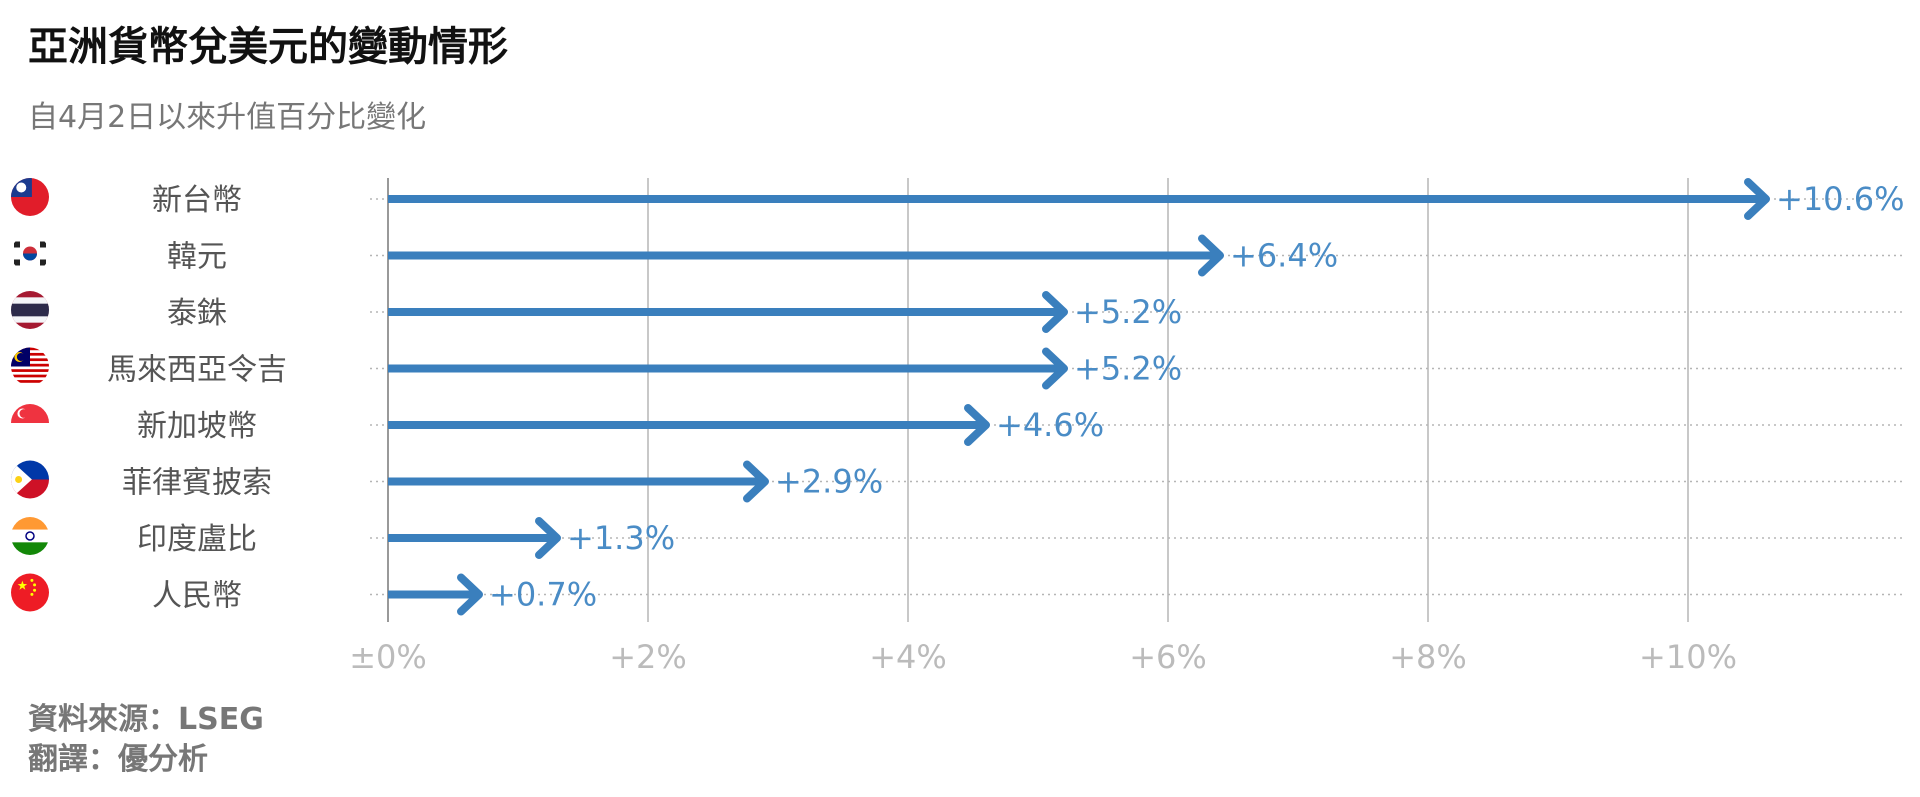 The height and width of the screenshot is (797, 1920). Describe the element at coordinates (227, 117) in the screenshot. I see `chart-subtitle: 自4月2日以來升值百分比變化` at that location.